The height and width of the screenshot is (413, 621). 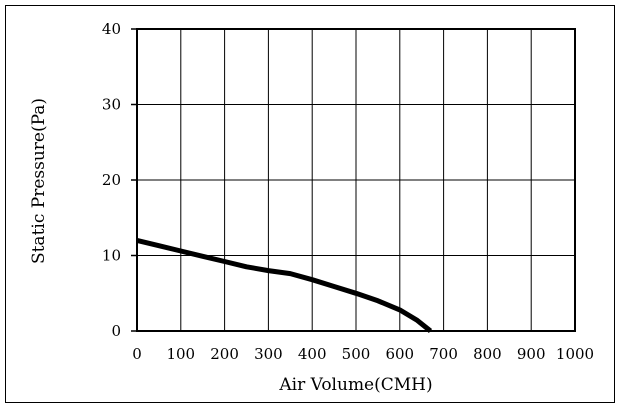 What do you see at coordinates (180, 354) in the screenshot?
I see `x-tick-label: 100` at bounding box center [180, 354].